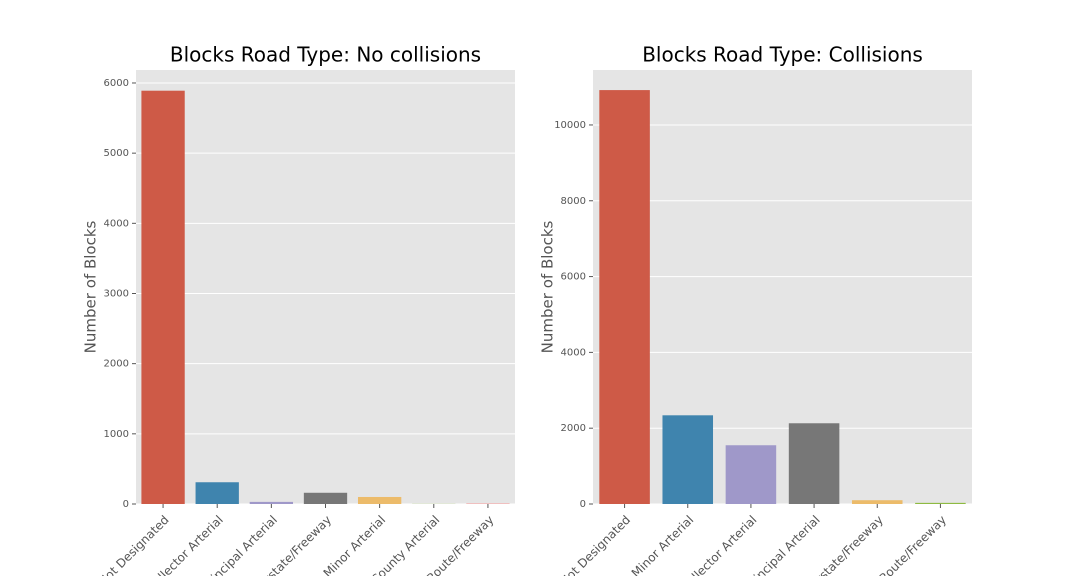 This screenshot has height=576, width=1080. Describe the element at coordinates (573, 201) in the screenshot. I see `y-tick-label: 8000` at that location.